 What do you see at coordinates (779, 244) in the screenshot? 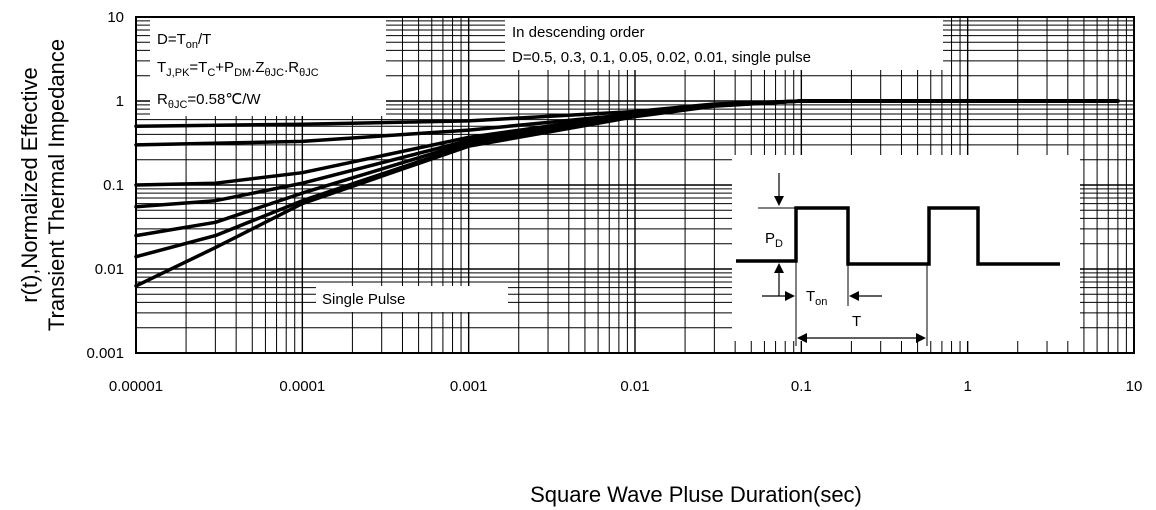
I see `pd-label-sub: D` at bounding box center [779, 244].